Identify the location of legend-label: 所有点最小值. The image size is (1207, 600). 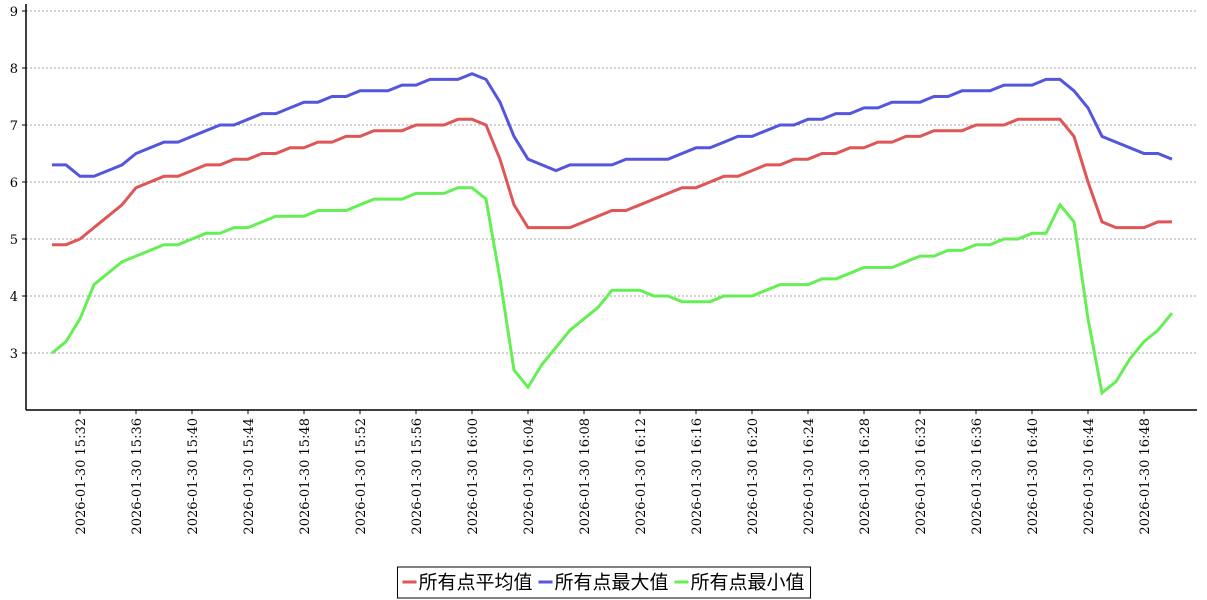
(748, 583).